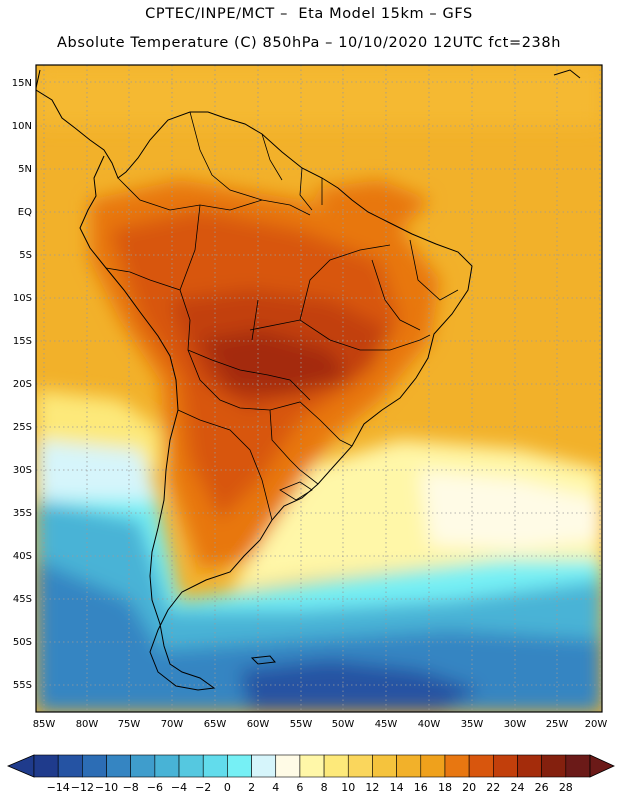  I want to click on colorbar-label: 12, so click(372, 787).